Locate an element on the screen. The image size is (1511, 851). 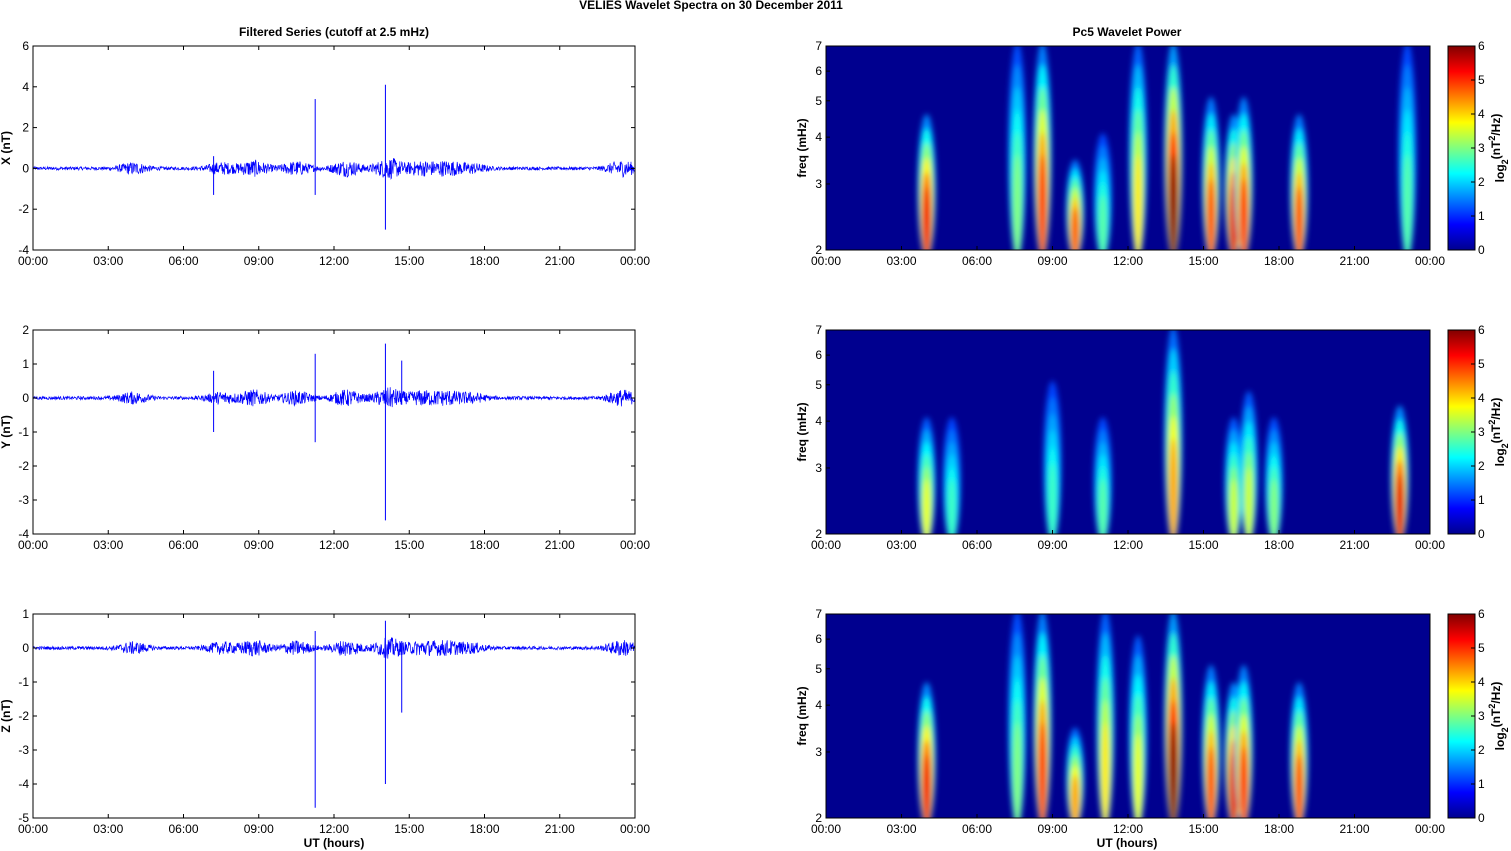
z-power-xlabel: UT (hours) is located at coordinates (1127, 843).